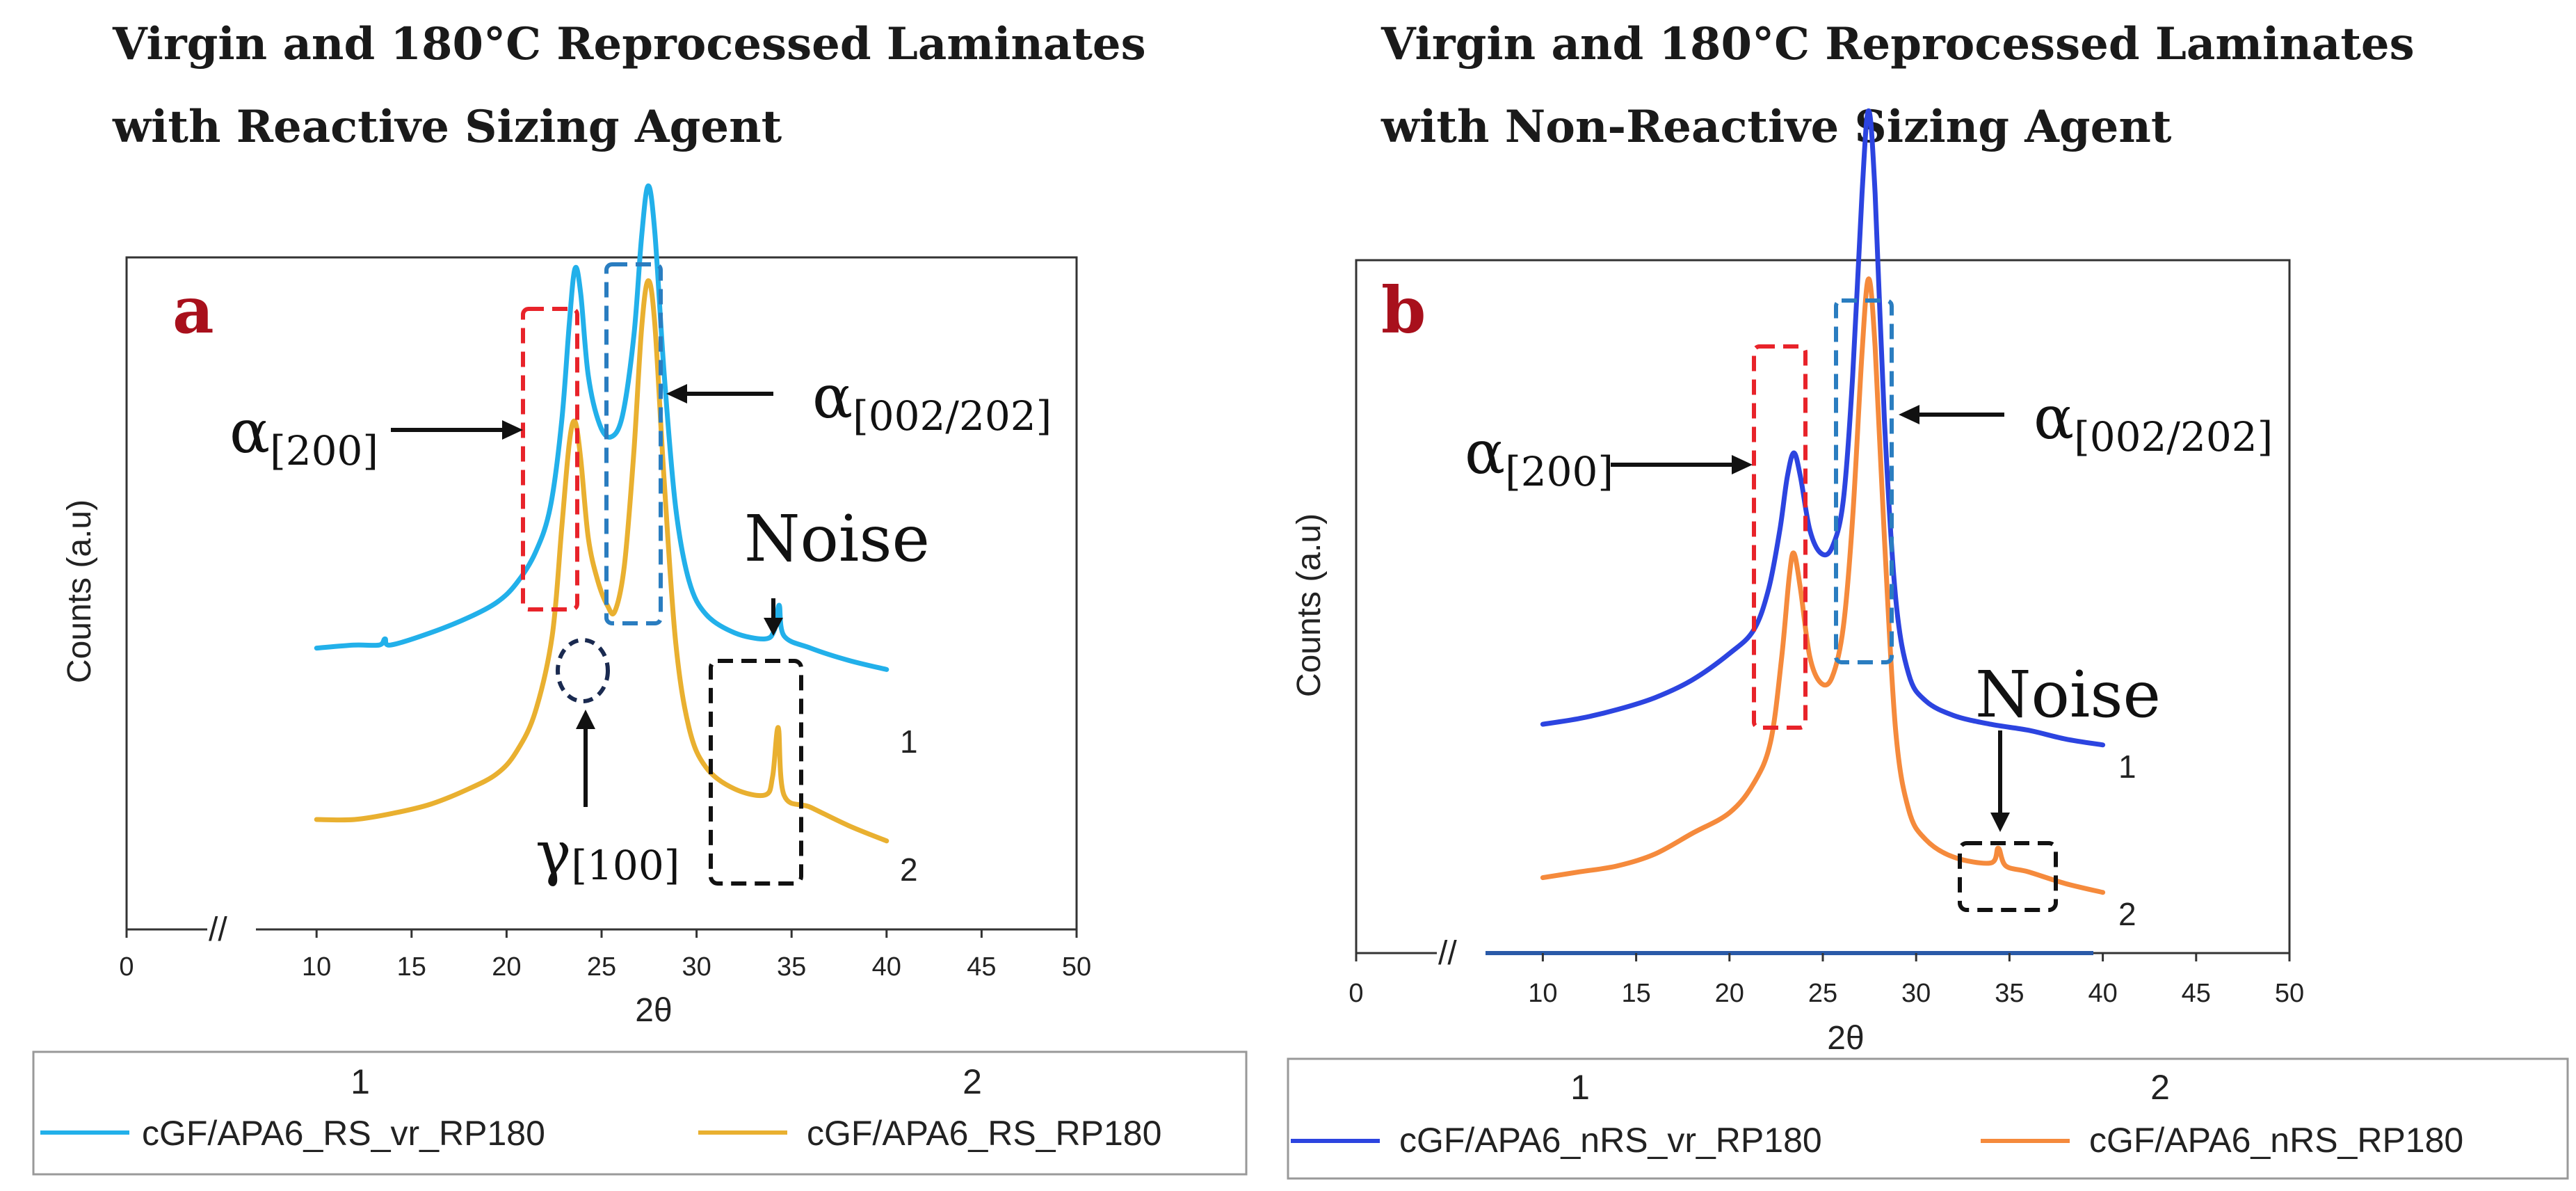 The image size is (2576, 1191). What do you see at coordinates (1897, 44) in the screenshot?
I see `panel-b-title-line1: Virgin and 180°C Reprocessed Laminates` at bounding box center [1897, 44].